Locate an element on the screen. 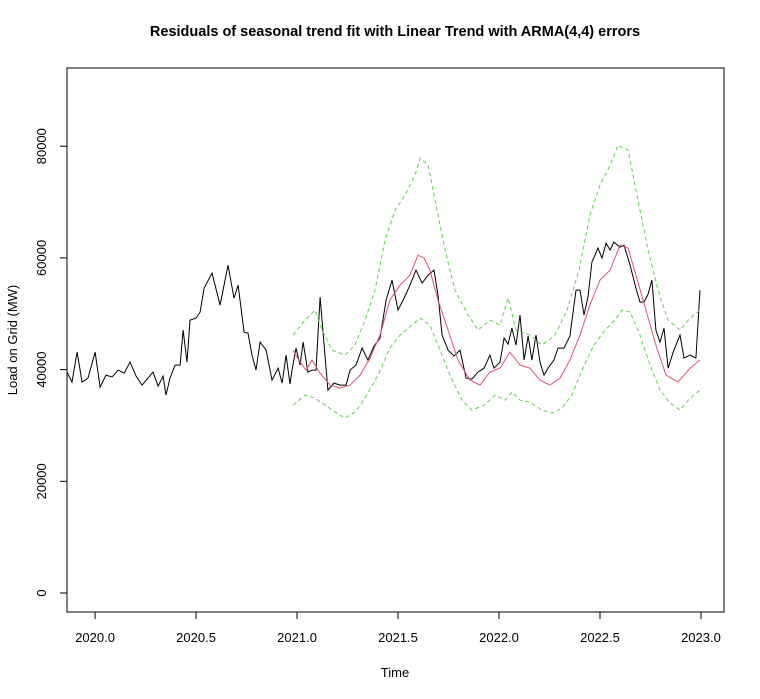 This screenshot has width=760, height=699. x-tick-label: 2022.0 is located at coordinates (499, 637).